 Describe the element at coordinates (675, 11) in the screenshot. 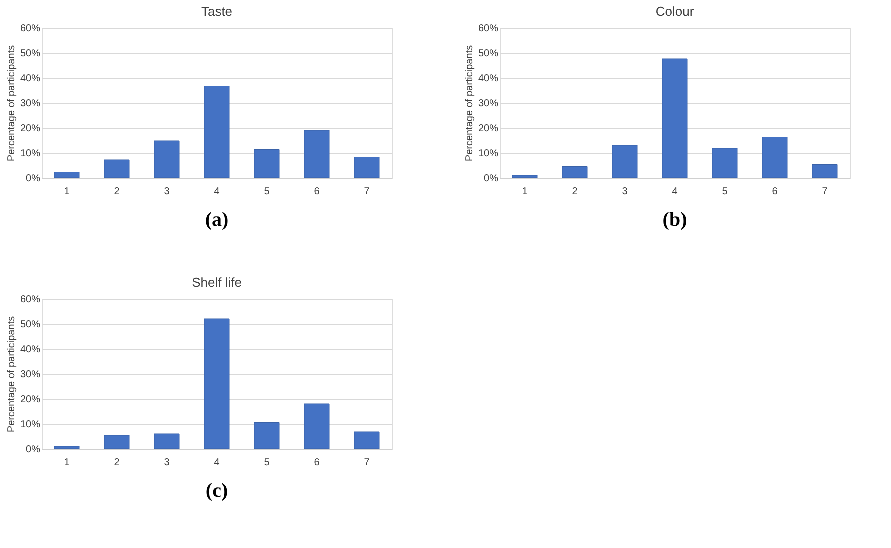

I see `chart-title: Colour` at that location.